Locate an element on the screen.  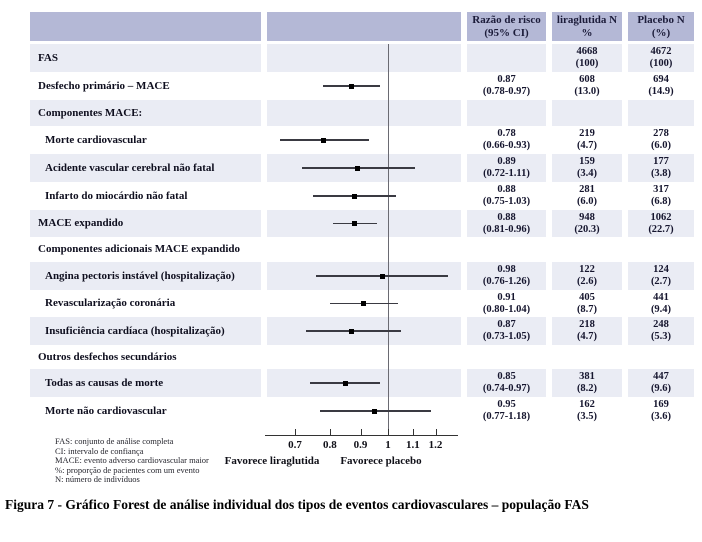
risk-ratio-value: 0.87 (0.73-1.05) is located at coordinates (506, 330).